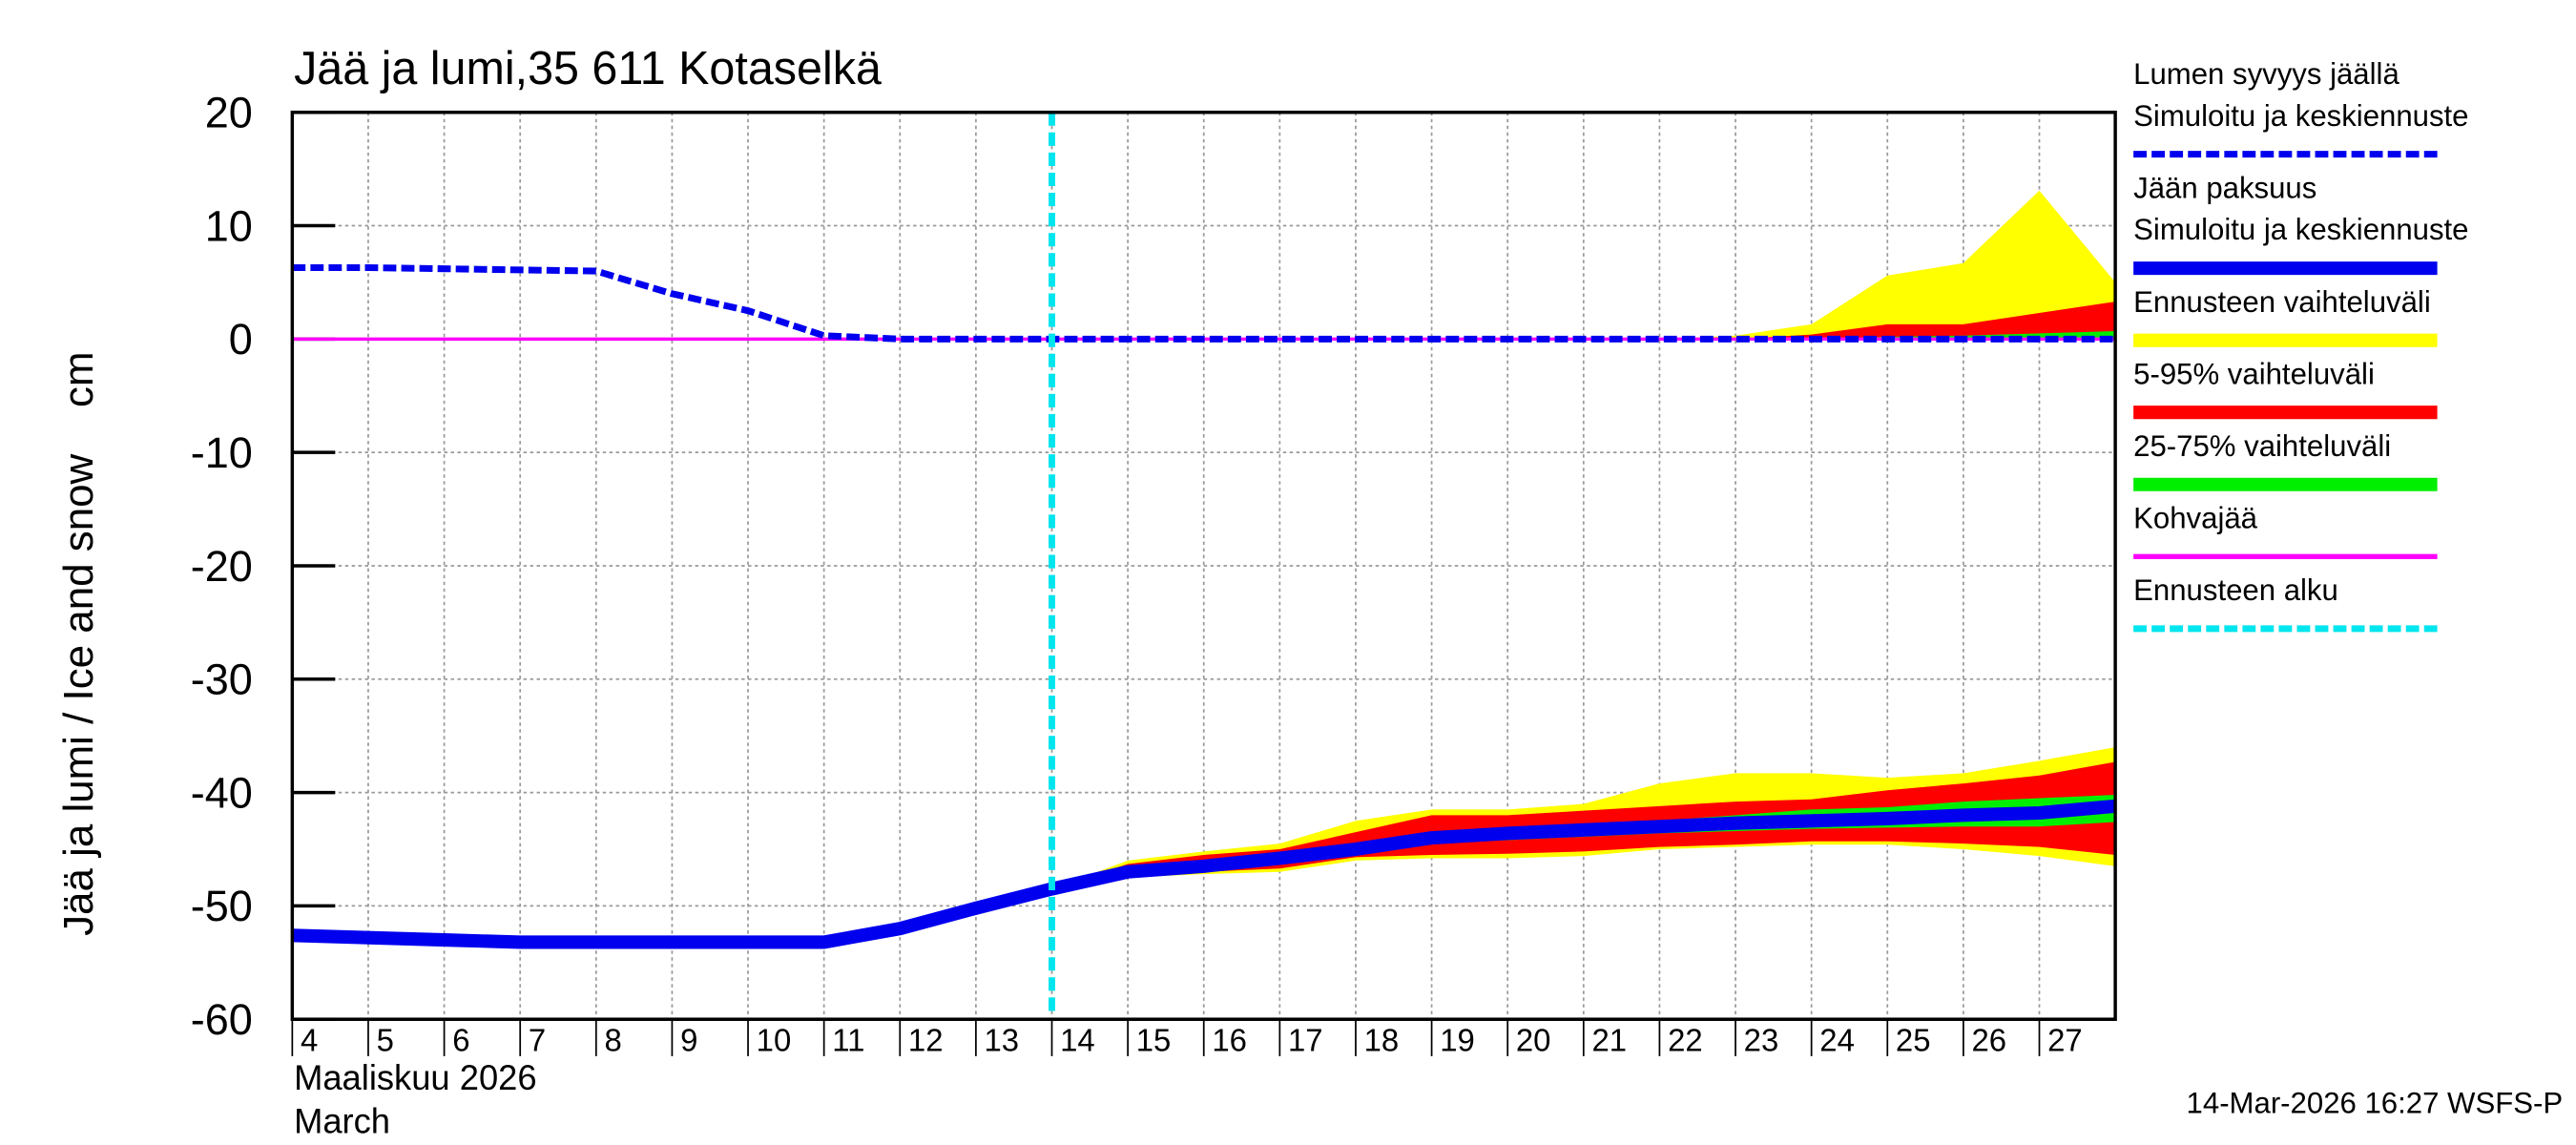 This screenshot has height=1145, width=2576. Describe the element at coordinates (2266, 74) in the screenshot. I see `legend-label: Lumen syvyys jäällä` at that location.